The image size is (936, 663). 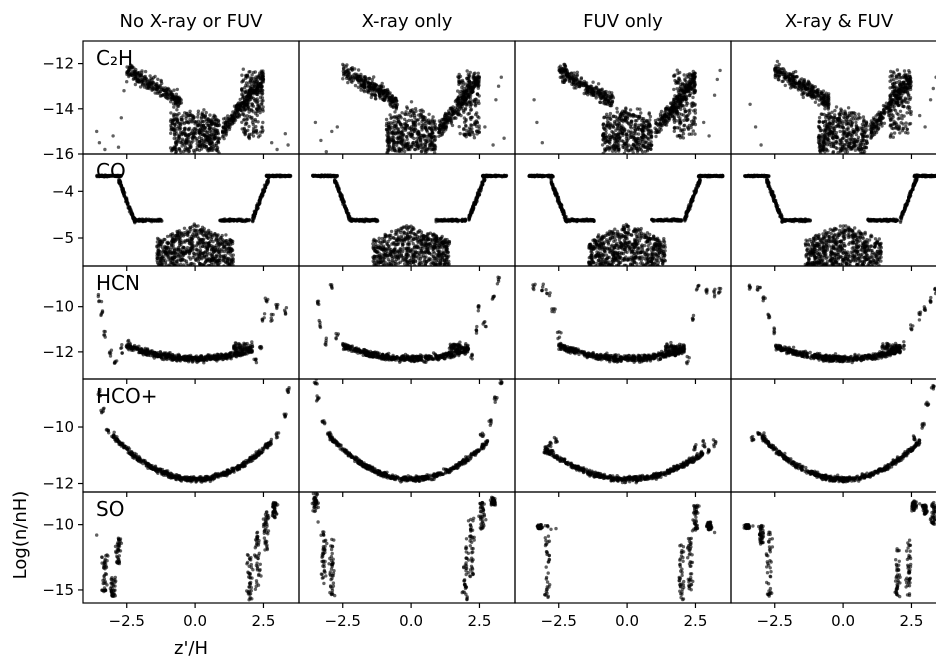 What do you see at coordinates (175, 212) in the screenshot?
I see `panel: −5−4CO` at bounding box center [175, 212].